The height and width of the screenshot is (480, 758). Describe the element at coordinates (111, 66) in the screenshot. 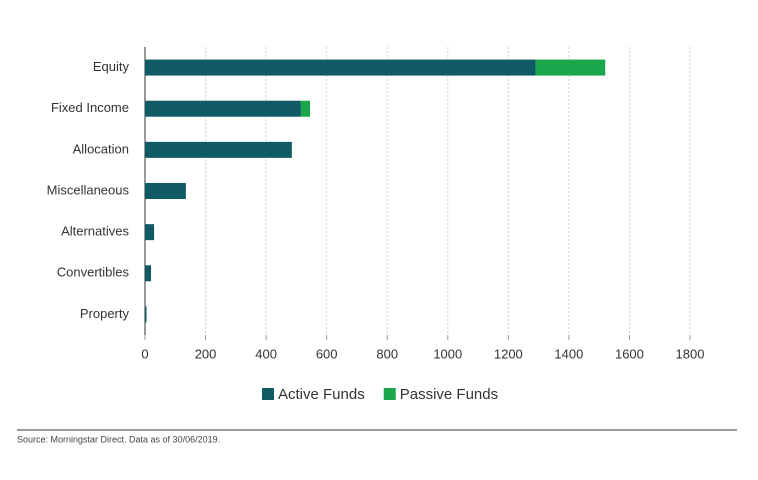

I see `y-tick-label: Equity` at that location.